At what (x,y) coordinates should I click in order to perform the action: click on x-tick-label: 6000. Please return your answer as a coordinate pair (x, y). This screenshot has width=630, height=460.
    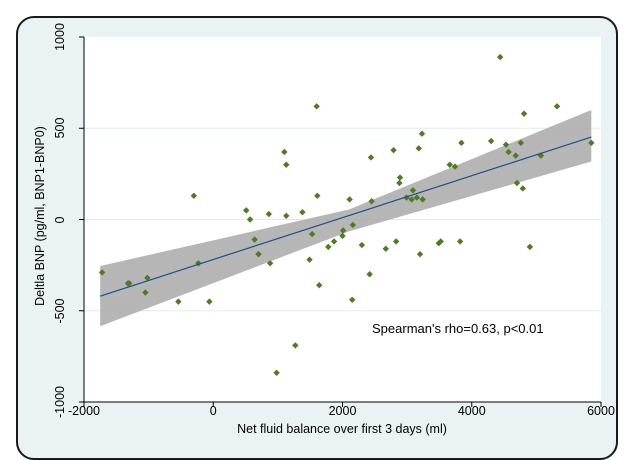
    Looking at the image, I should click on (601, 411).